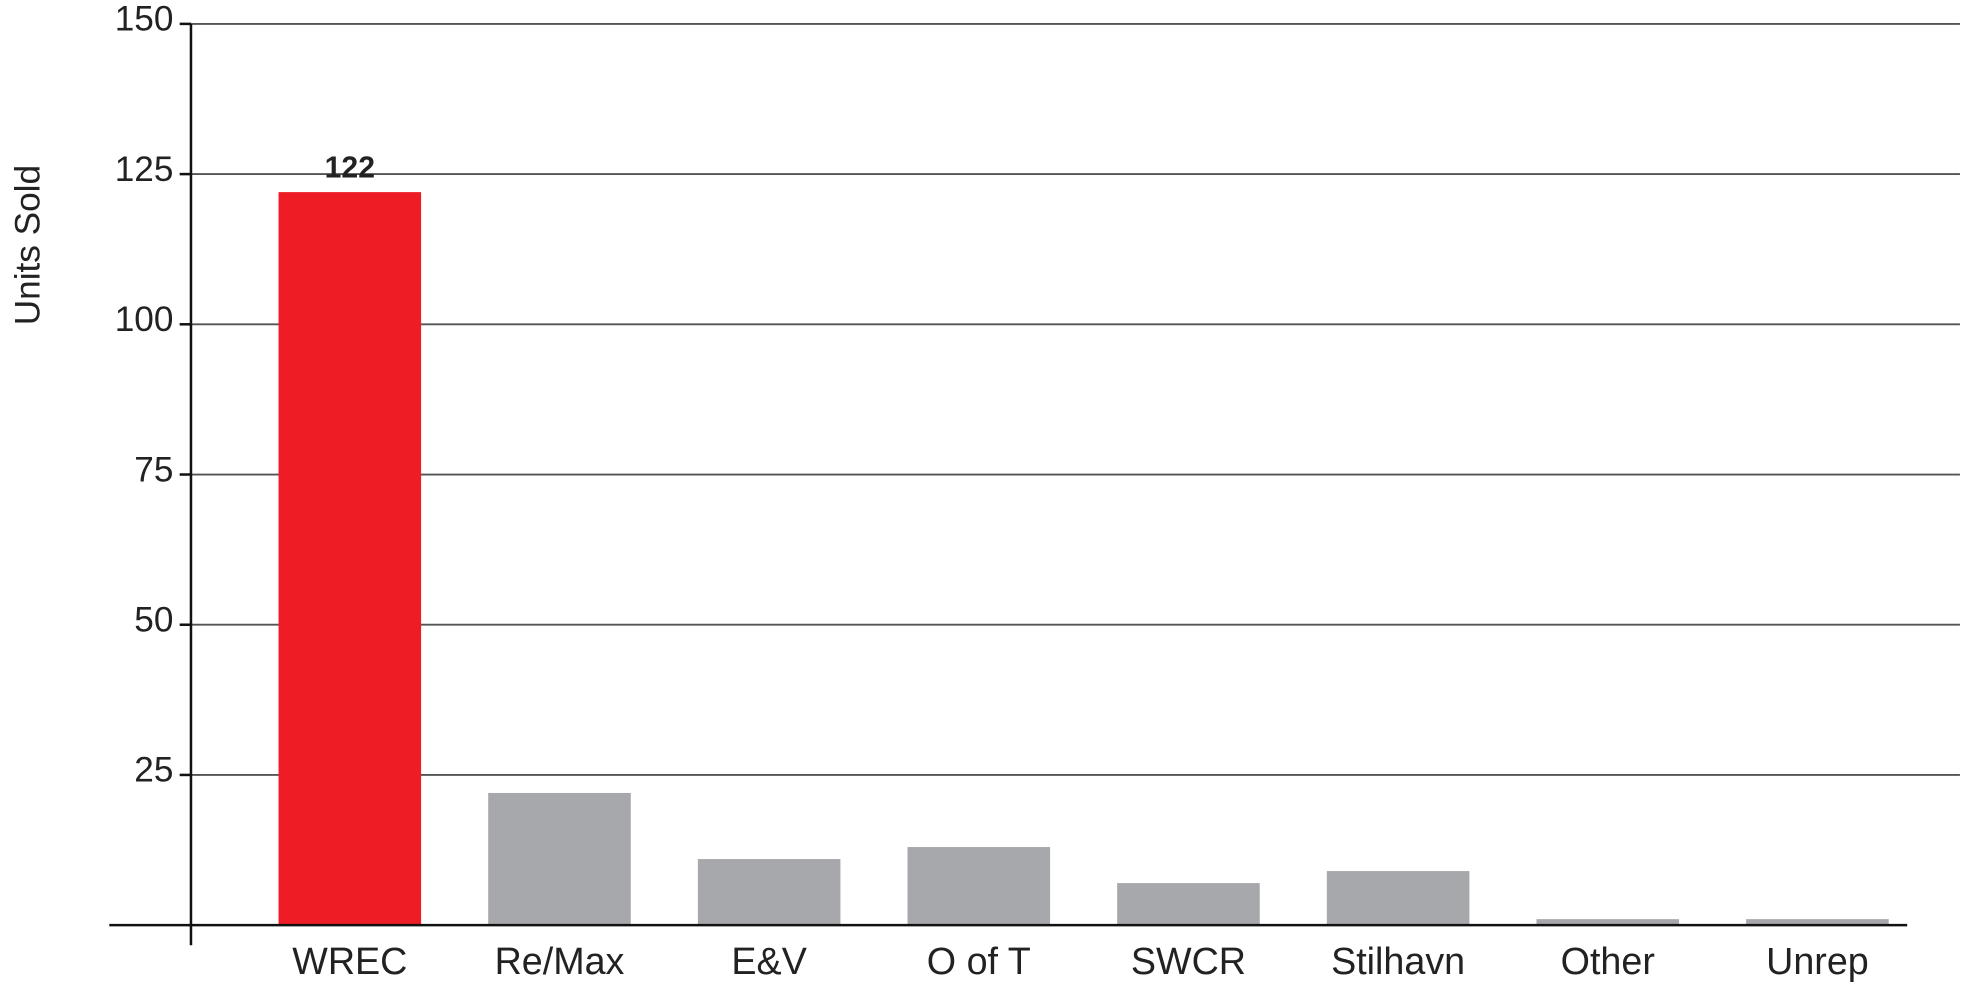  Describe the element at coordinates (144, 19) in the screenshot. I see `y-tick-label: 150` at that location.